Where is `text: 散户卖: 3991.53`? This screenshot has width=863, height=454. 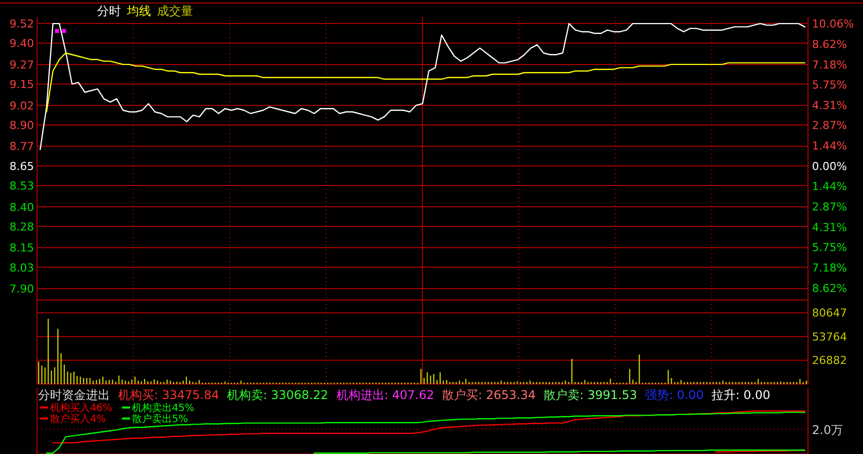 text: 散户卖: 3991.53 is located at coordinates (591, 395).